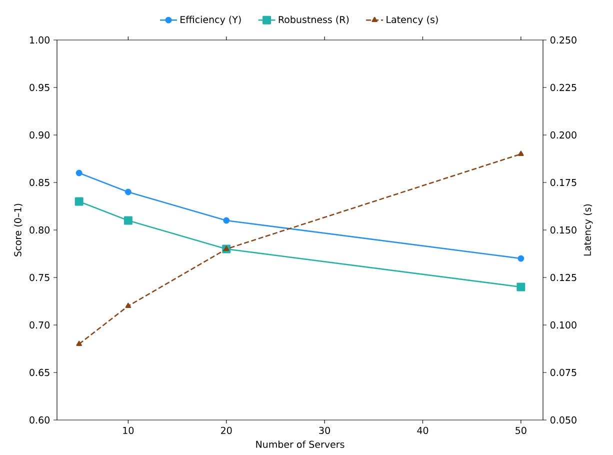 This screenshot has height=455, width=613. What do you see at coordinates (40, 182) in the screenshot?
I see `y-tick-label: 0.85` at bounding box center [40, 182].